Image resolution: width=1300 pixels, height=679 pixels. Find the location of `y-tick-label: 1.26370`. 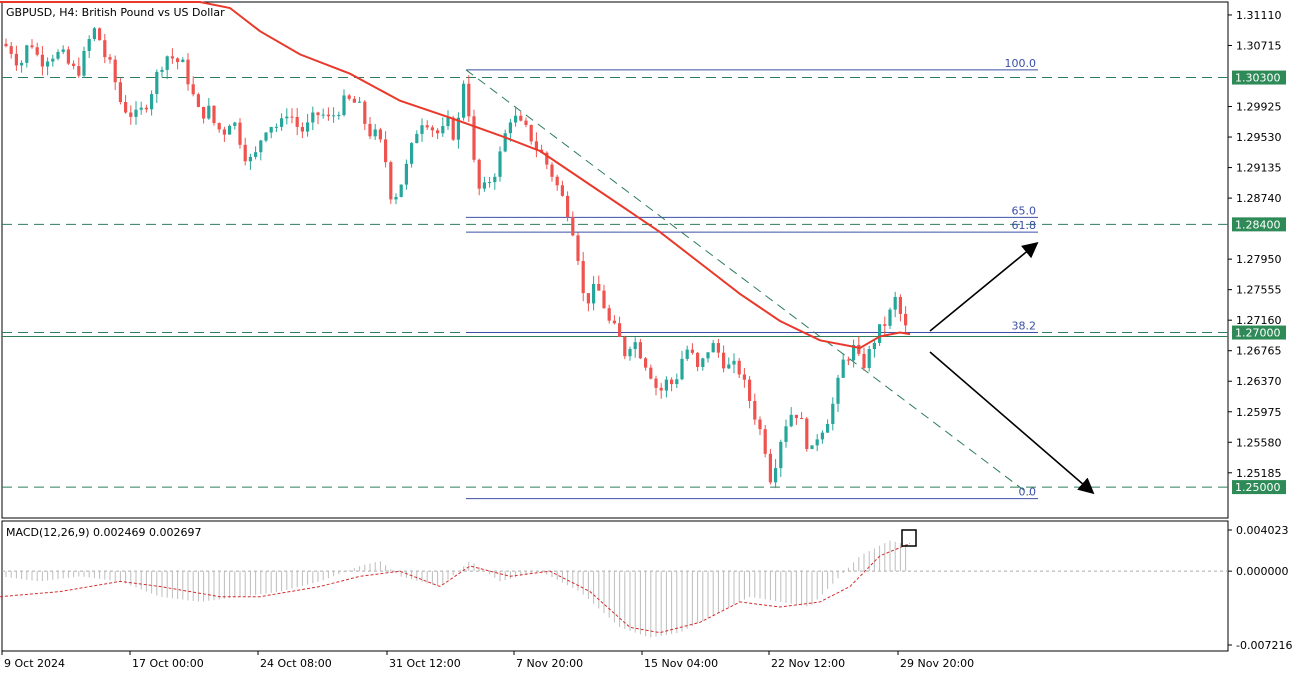

y-tick-label: 1.26370 is located at coordinates (1259, 381).